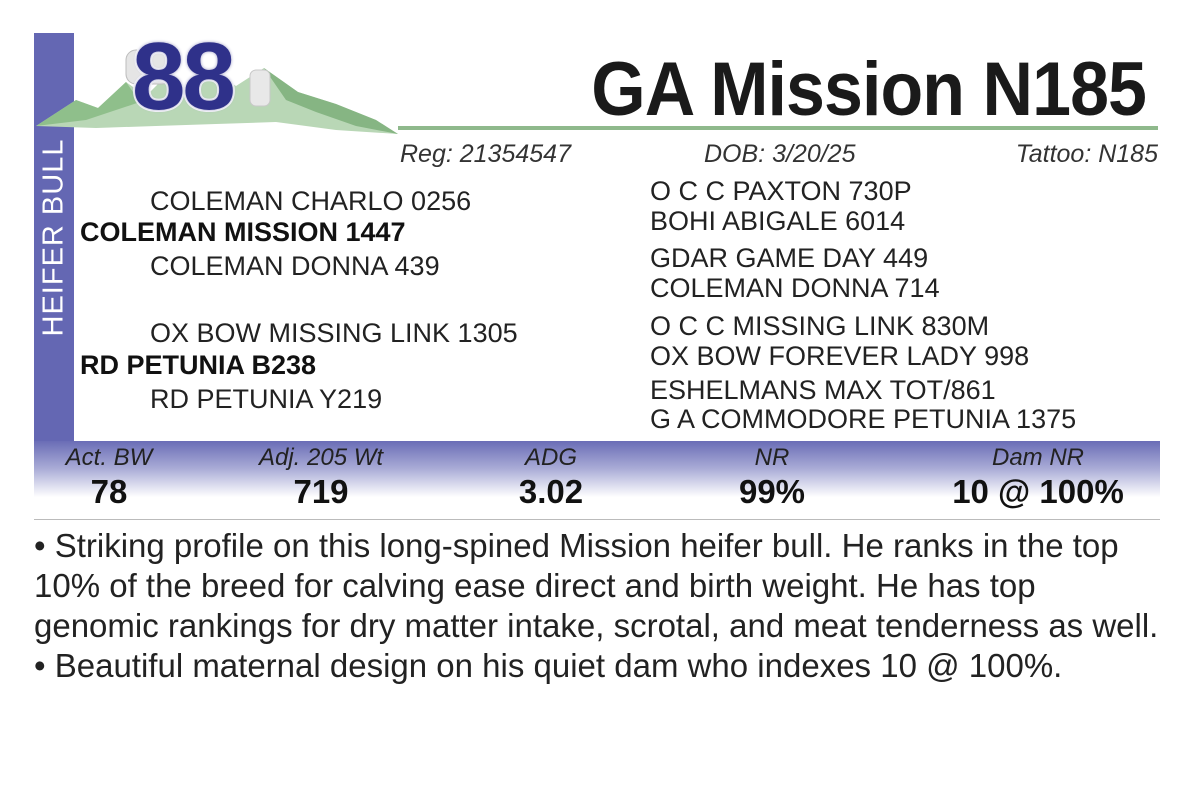  Describe the element at coordinates (781, 191) in the screenshot. I see `ancestor-1: O C C PAXTON 730P` at that location.